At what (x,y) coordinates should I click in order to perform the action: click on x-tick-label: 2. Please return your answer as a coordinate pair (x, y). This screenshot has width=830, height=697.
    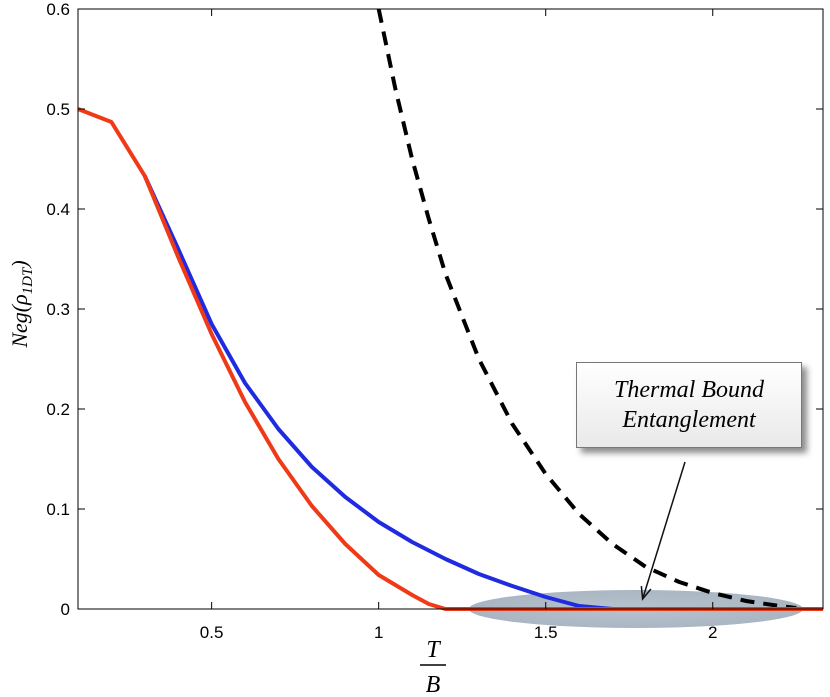
    Looking at the image, I should click on (712, 632).